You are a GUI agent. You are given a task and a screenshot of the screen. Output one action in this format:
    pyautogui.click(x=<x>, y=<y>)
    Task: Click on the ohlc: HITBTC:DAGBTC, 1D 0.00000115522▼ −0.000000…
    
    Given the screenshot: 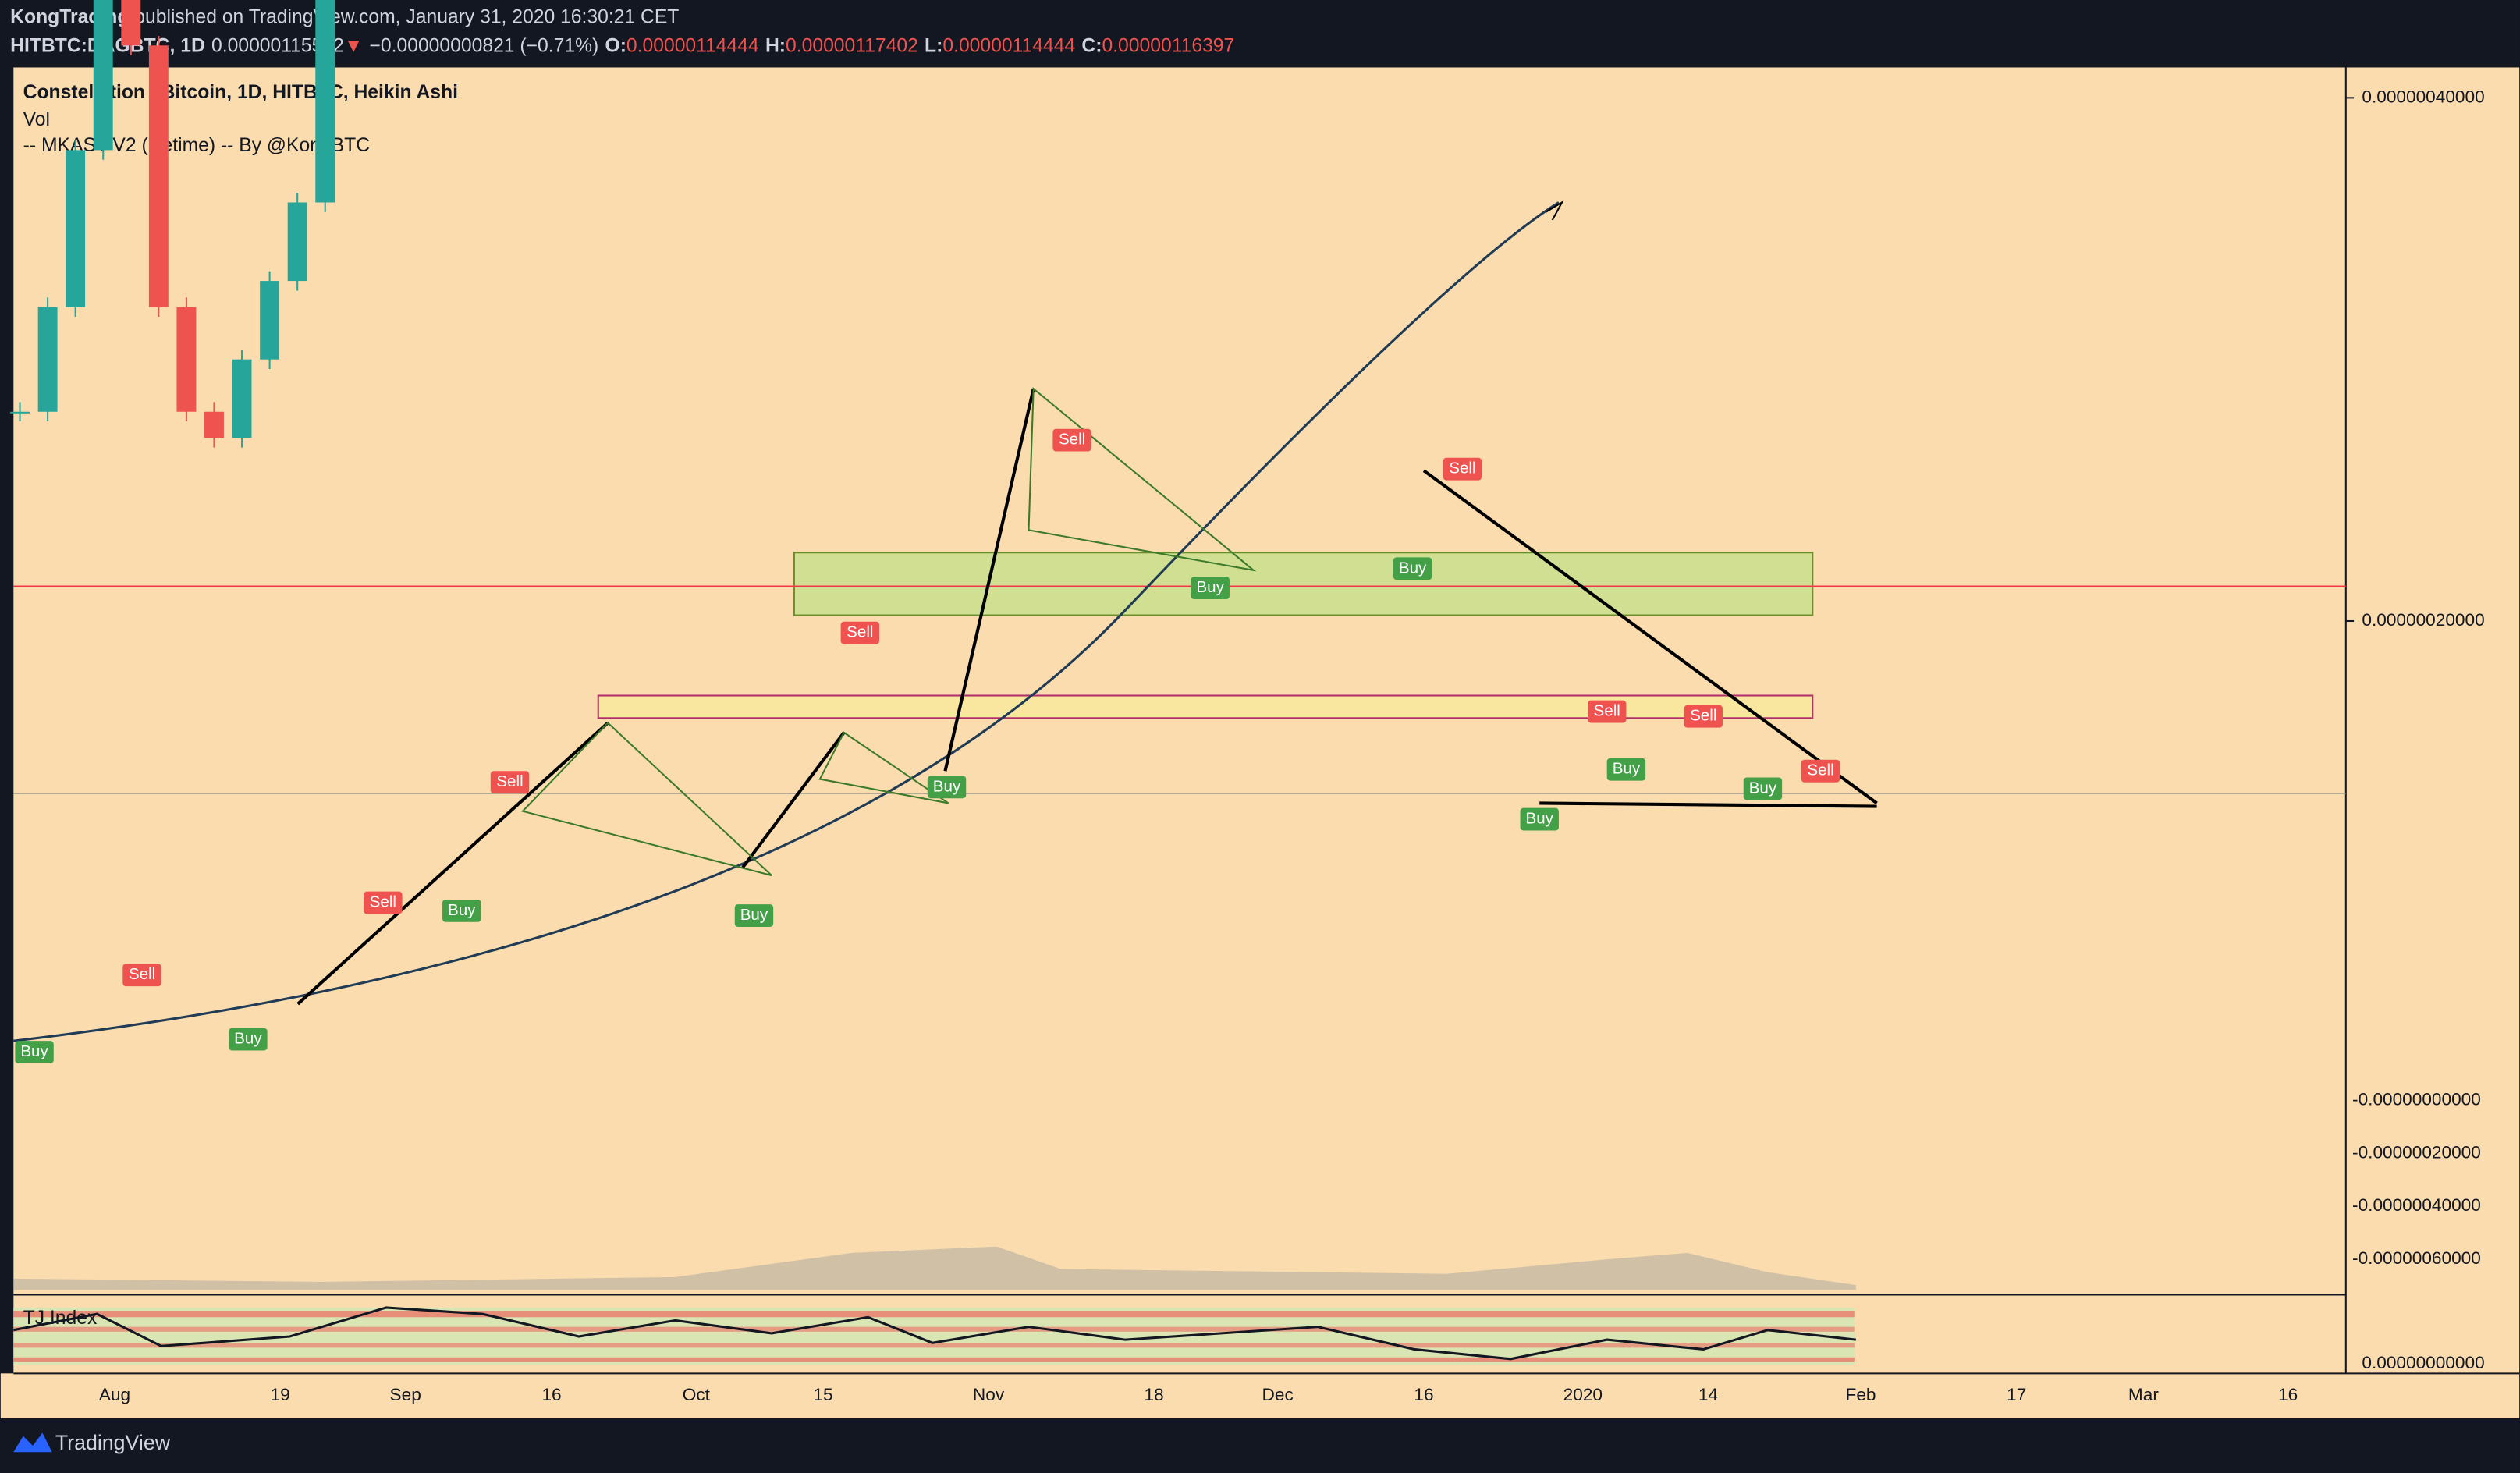 What is the action you would take?
    pyautogui.click(x=622, y=45)
    